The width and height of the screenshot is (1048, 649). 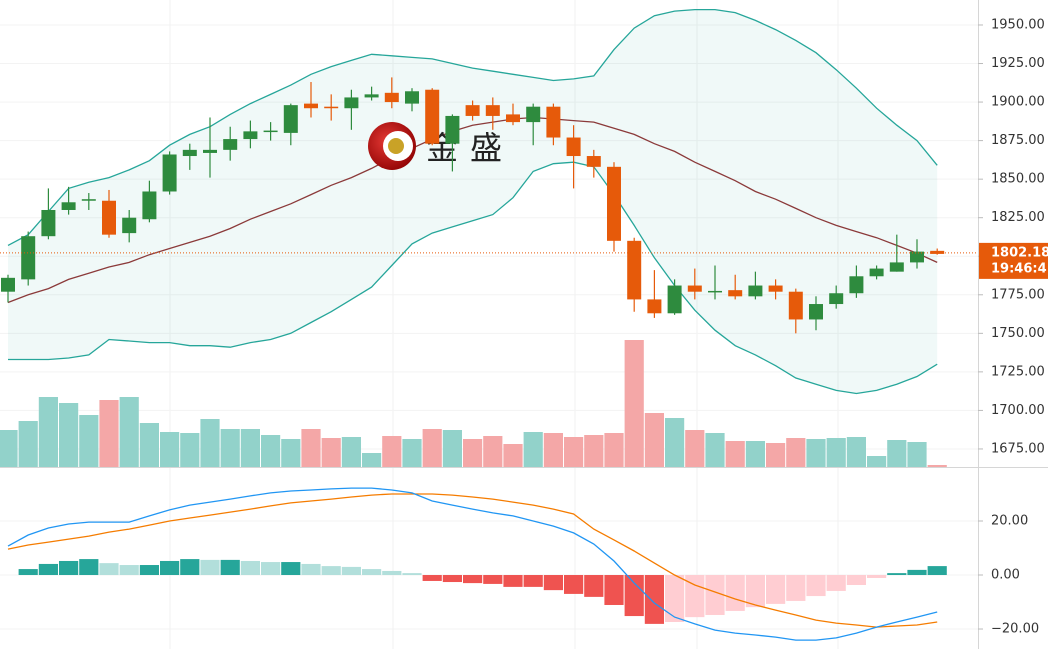 I want to click on countdown-label: 19:46:4, so click(x=1019, y=268).